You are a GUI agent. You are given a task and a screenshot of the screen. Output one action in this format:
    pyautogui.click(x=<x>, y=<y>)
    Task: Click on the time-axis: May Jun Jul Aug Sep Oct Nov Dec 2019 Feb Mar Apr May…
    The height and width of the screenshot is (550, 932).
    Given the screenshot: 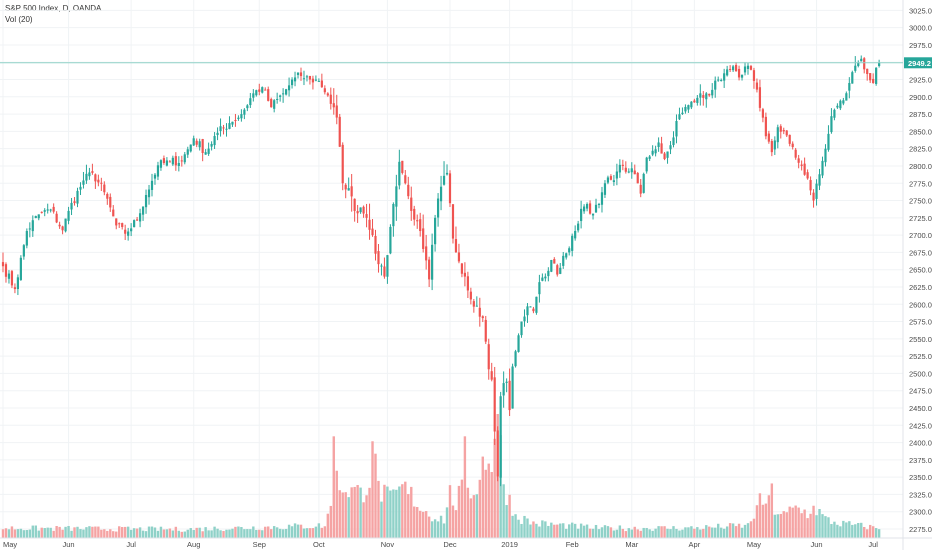 What is the action you would take?
    pyautogui.click(x=466, y=543)
    